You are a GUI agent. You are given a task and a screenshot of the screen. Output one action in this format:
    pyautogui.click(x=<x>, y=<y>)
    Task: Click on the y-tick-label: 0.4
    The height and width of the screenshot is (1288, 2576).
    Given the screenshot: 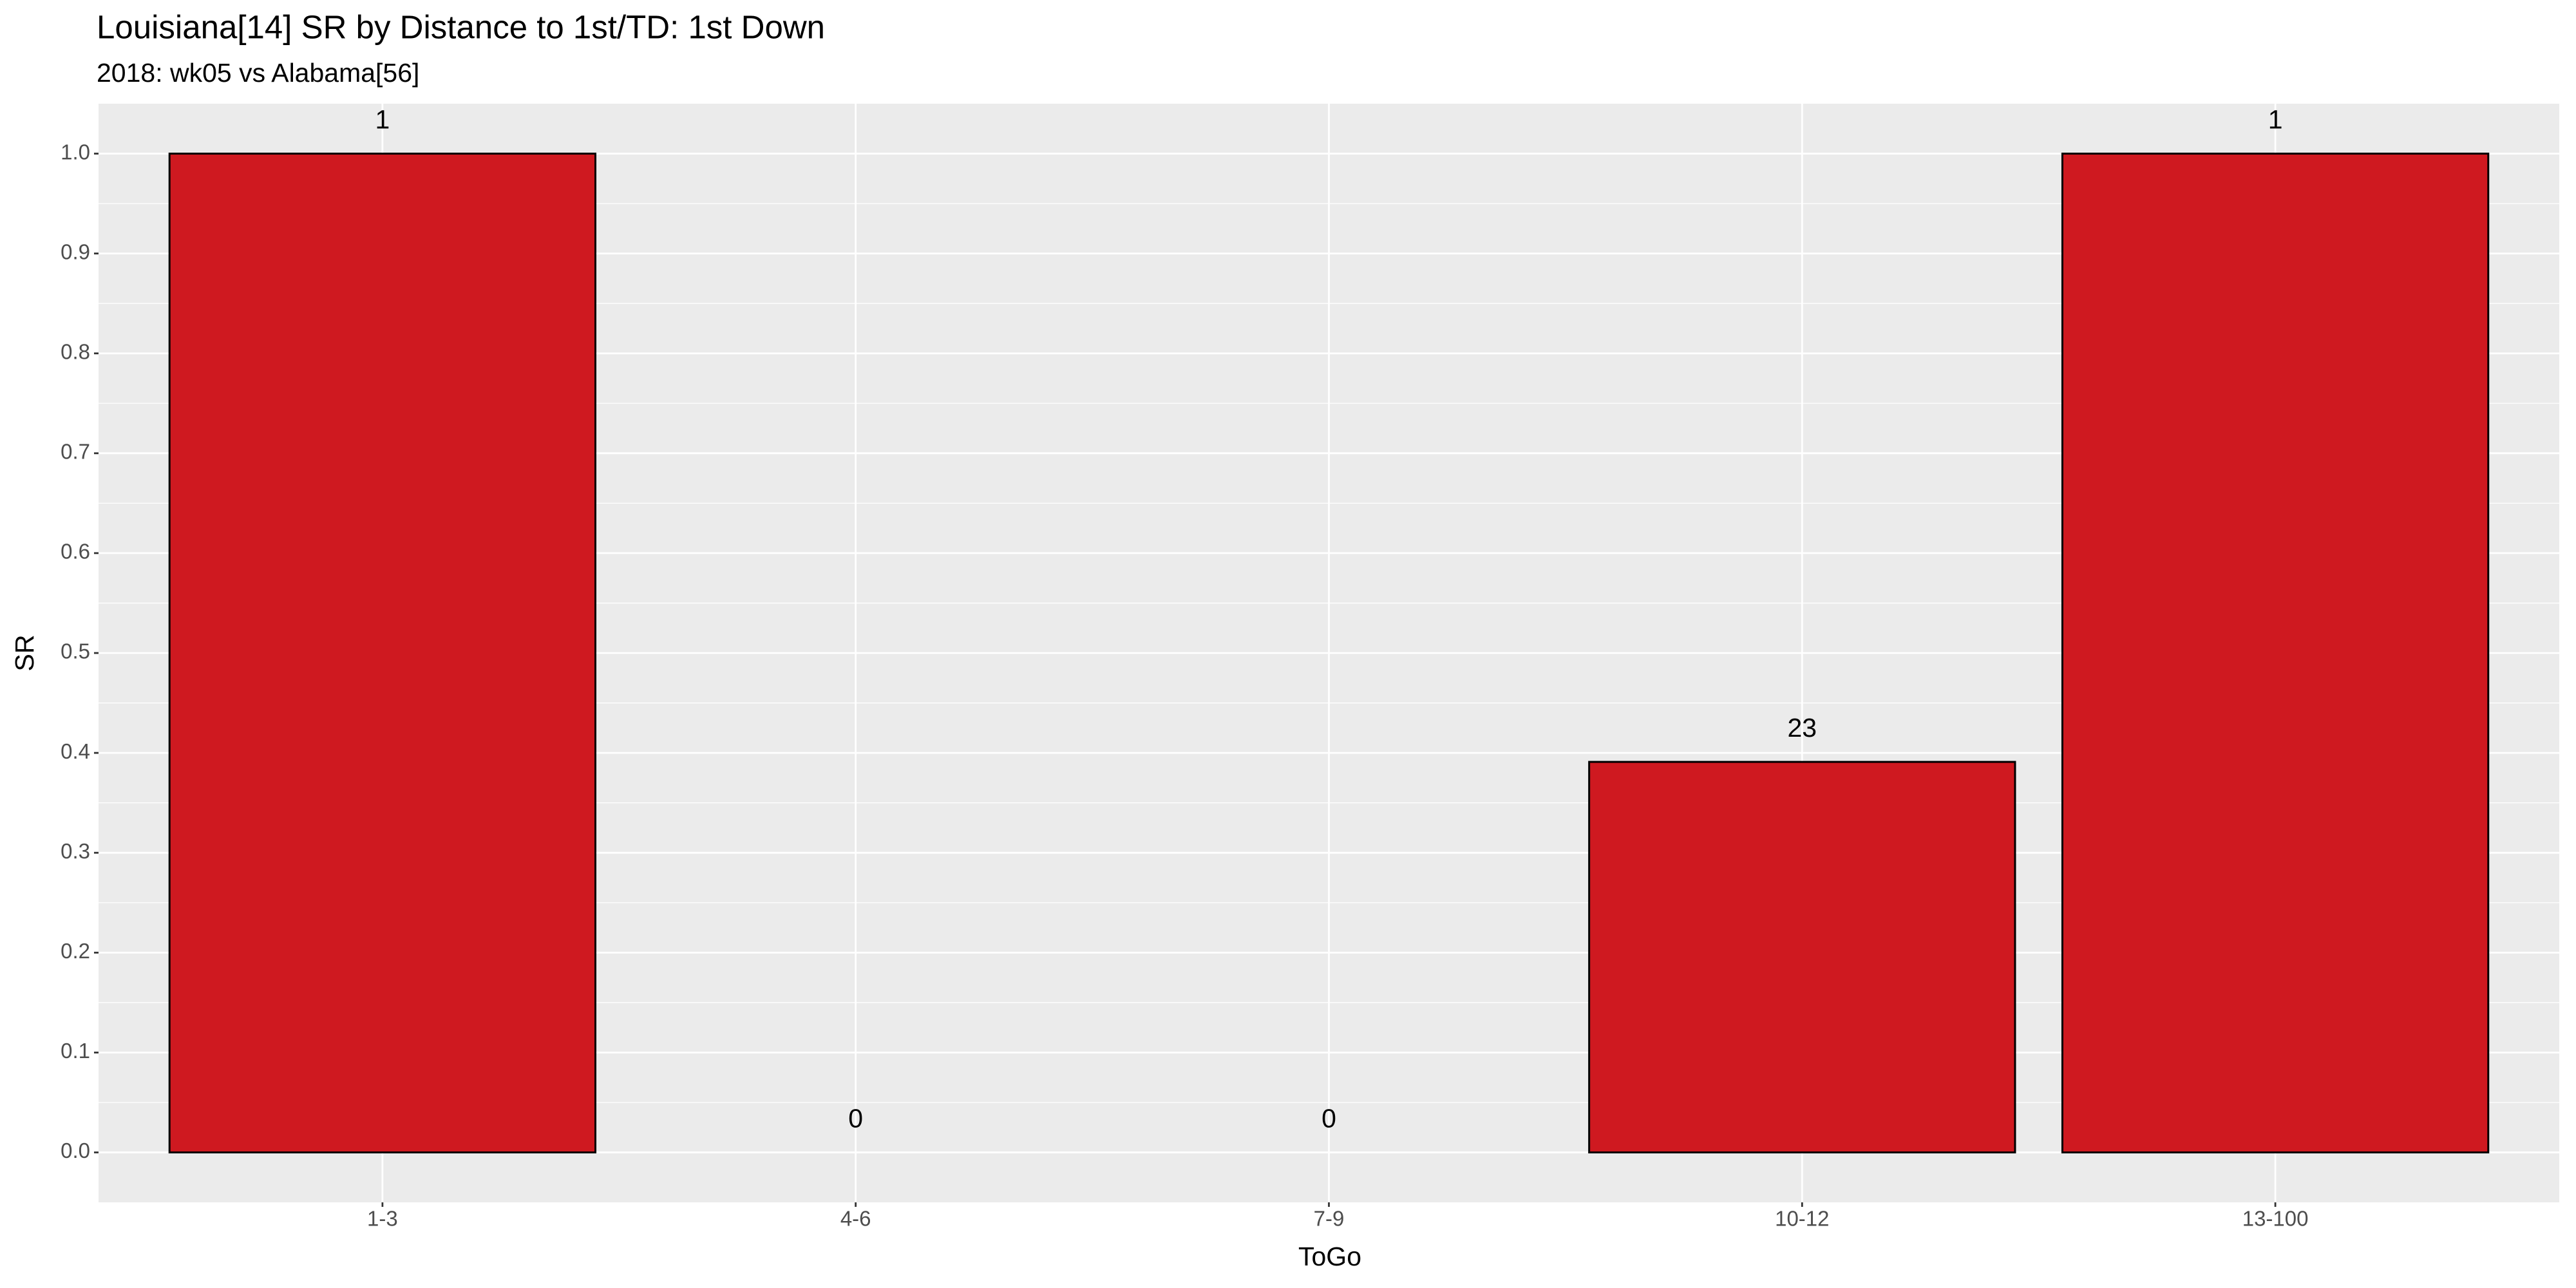 What is the action you would take?
    pyautogui.click(x=75, y=751)
    